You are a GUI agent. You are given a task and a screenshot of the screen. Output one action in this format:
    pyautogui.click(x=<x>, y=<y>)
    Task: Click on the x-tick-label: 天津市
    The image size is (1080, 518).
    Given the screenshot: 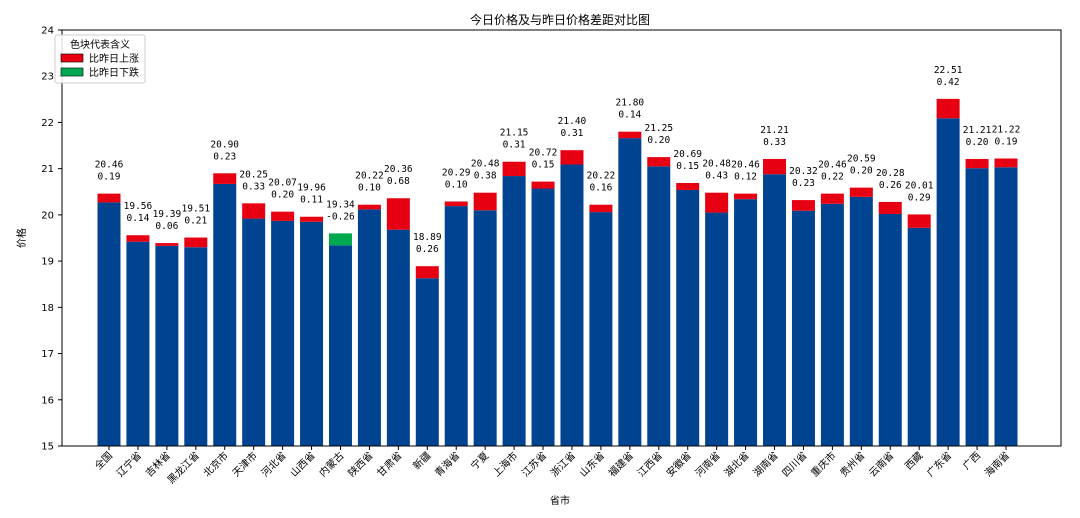 What is the action you would take?
    pyautogui.click(x=244, y=464)
    